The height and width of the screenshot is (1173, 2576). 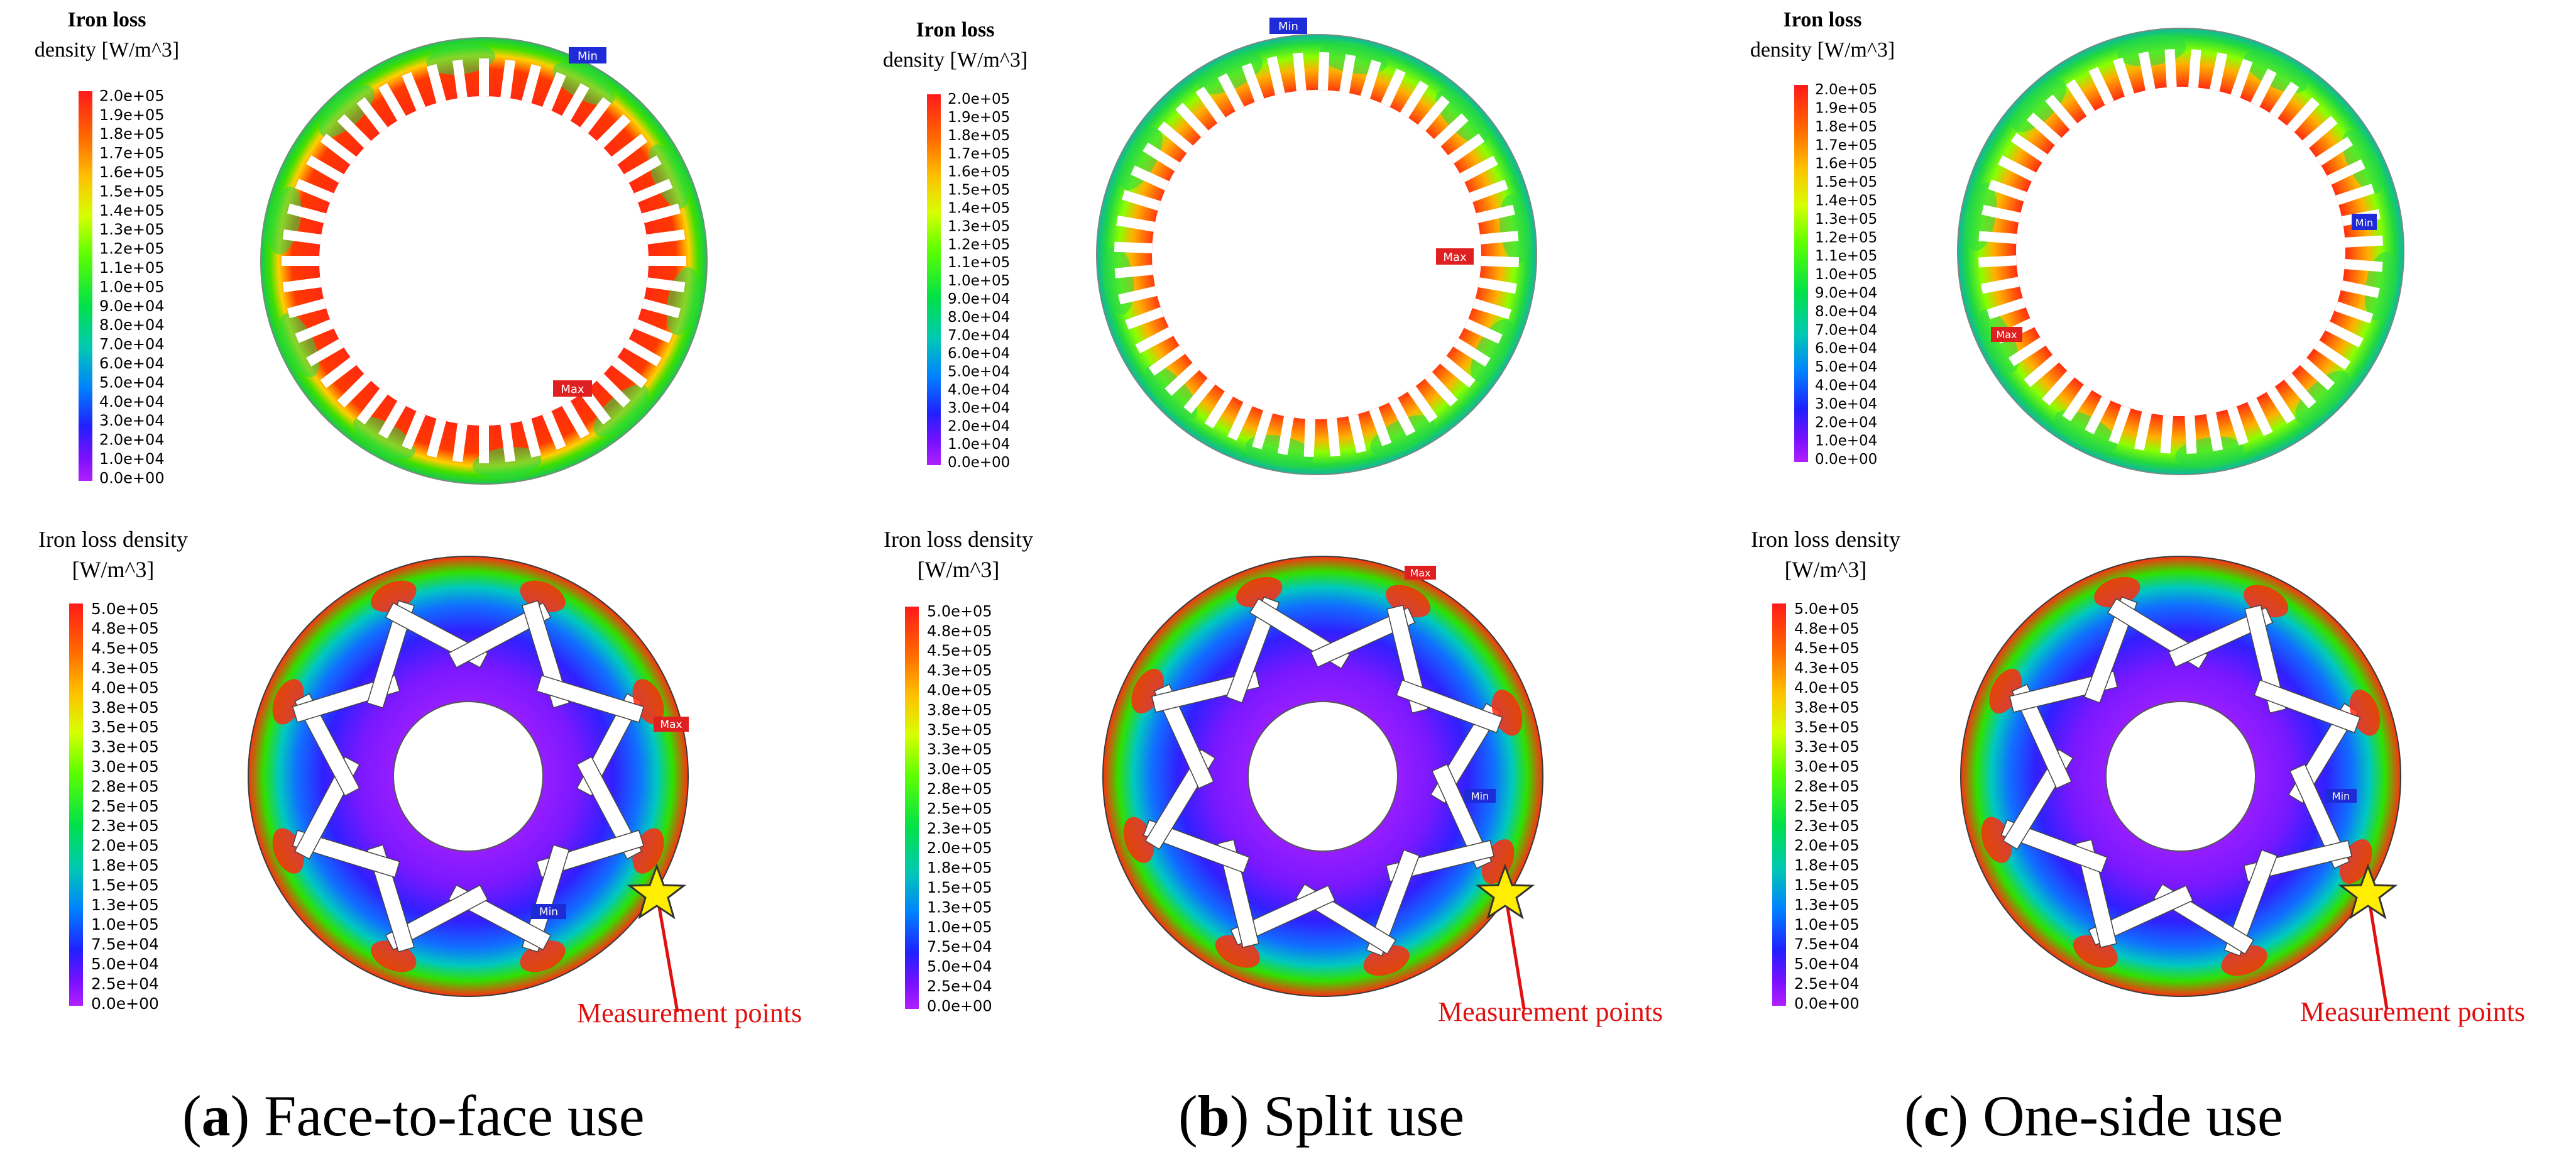 I want to click on caption-title: ) Face-to-face use, so click(x=438, y=1116).